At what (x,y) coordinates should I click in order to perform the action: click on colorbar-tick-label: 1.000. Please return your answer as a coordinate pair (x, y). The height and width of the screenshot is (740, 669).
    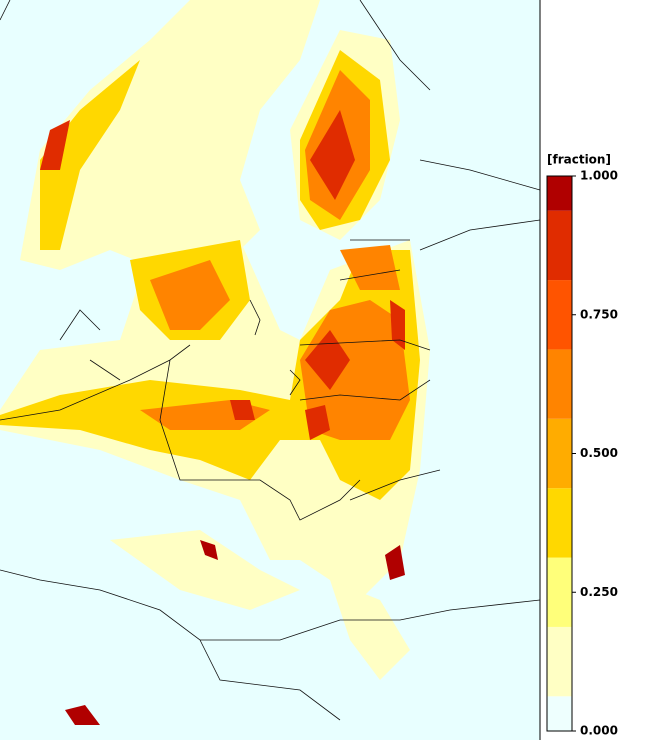
    Looking at the image, I should click on (599, 176).